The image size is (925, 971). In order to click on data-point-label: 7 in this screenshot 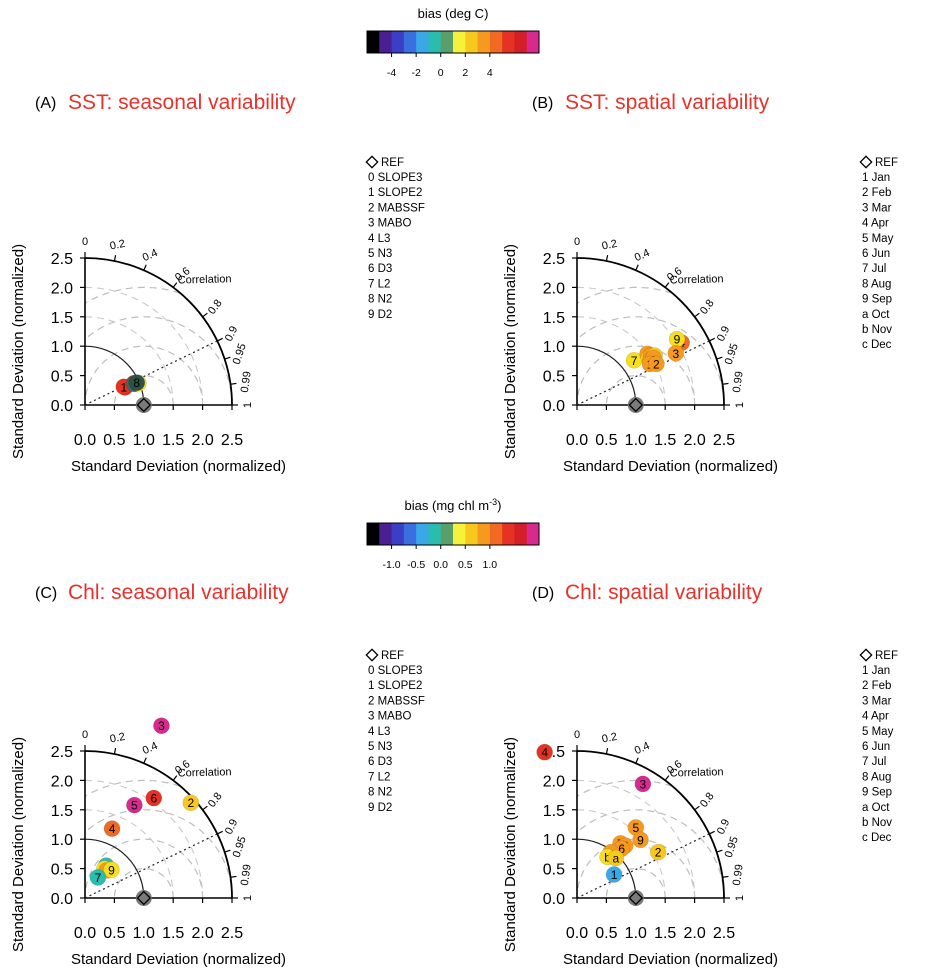, I will do `click(98, 878)`.